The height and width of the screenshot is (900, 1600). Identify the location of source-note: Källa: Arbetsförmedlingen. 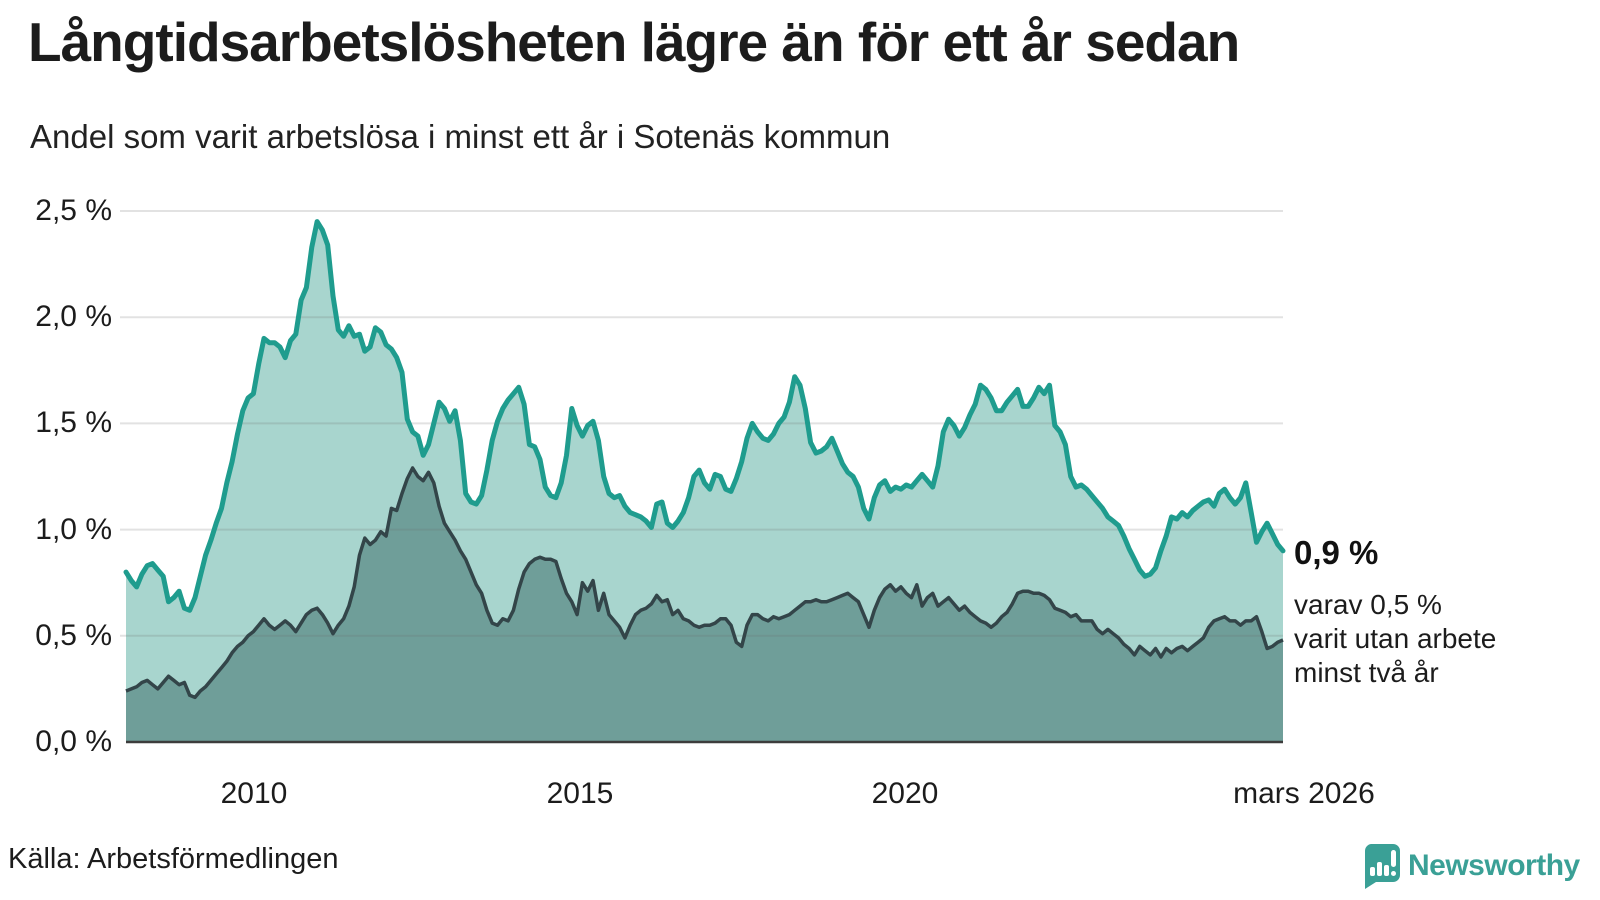
(173, 859).